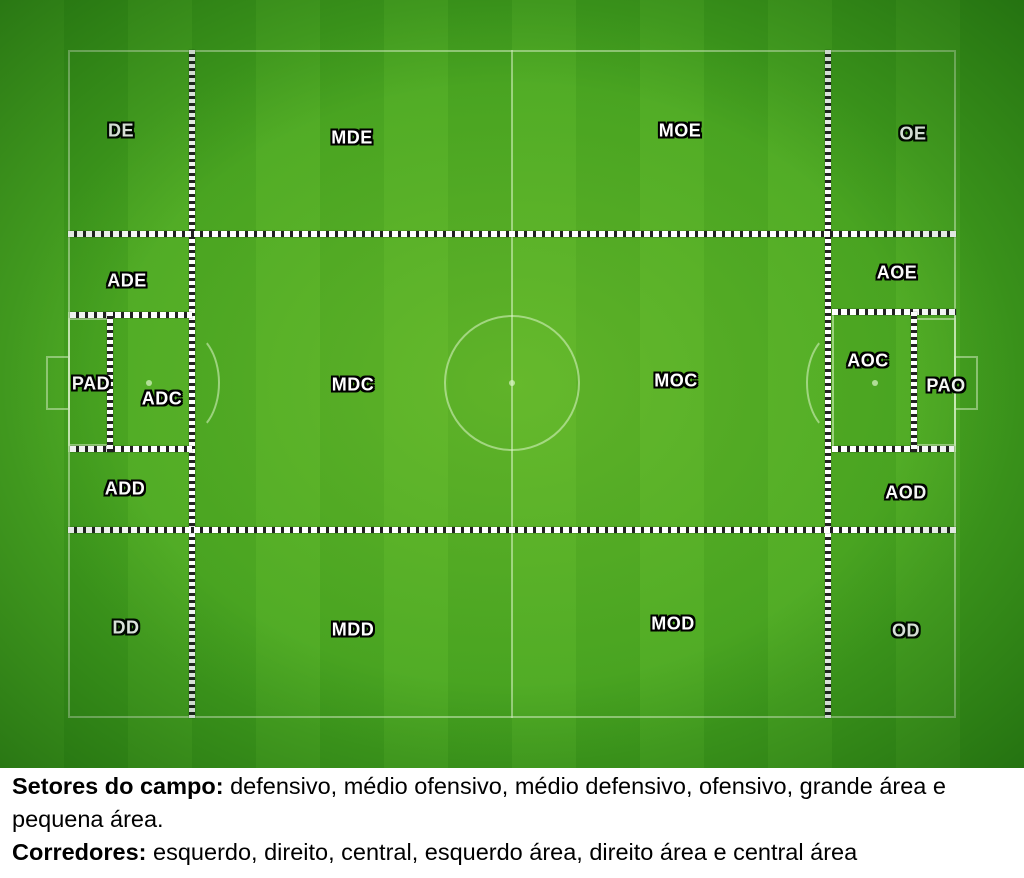  Describe the element at coordinates (118, 786) in the screenshot. I see `caption-sectors-title: Setores do campo:` at that location.